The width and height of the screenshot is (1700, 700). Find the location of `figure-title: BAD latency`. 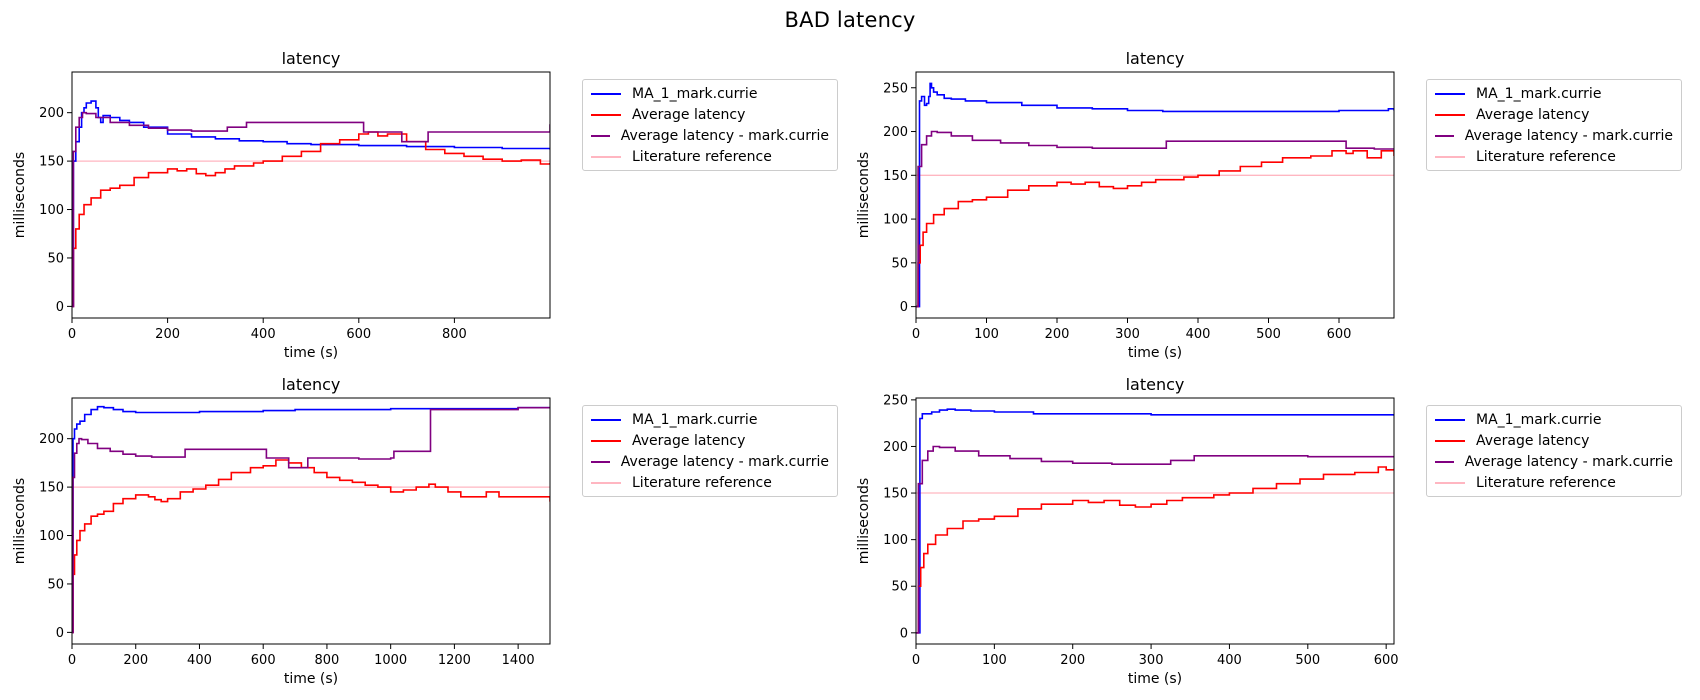

figure-title: BAD latency is located at coordinates (850, 20).